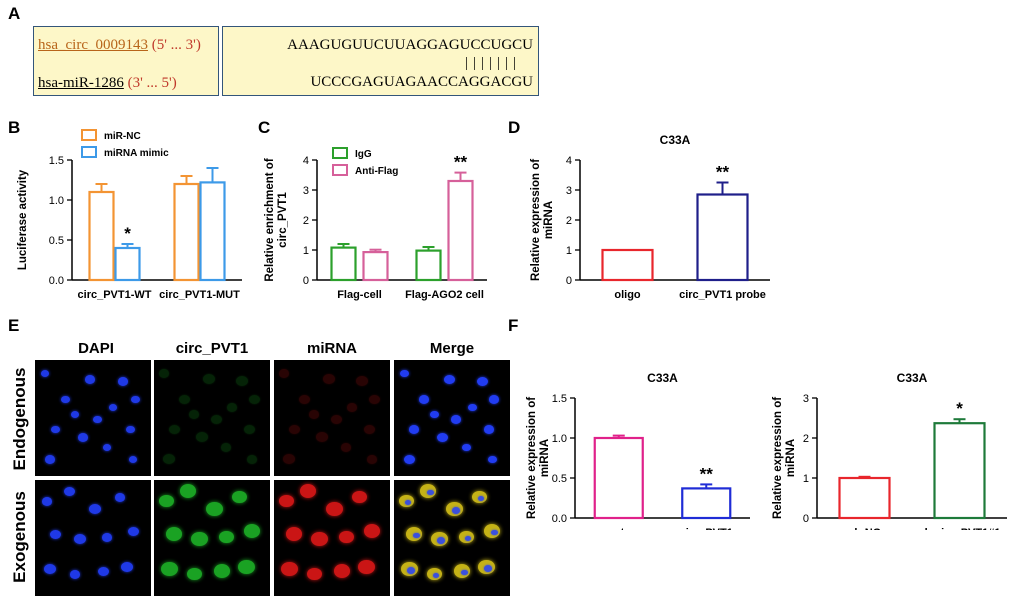 The width and height of the screenshot is (1020, 603). What do you see at coordinates (115, 295) in the screenshot?
I see `chart-b-category-label: circ_PVT1-WT` at bounding box center [115, 295].